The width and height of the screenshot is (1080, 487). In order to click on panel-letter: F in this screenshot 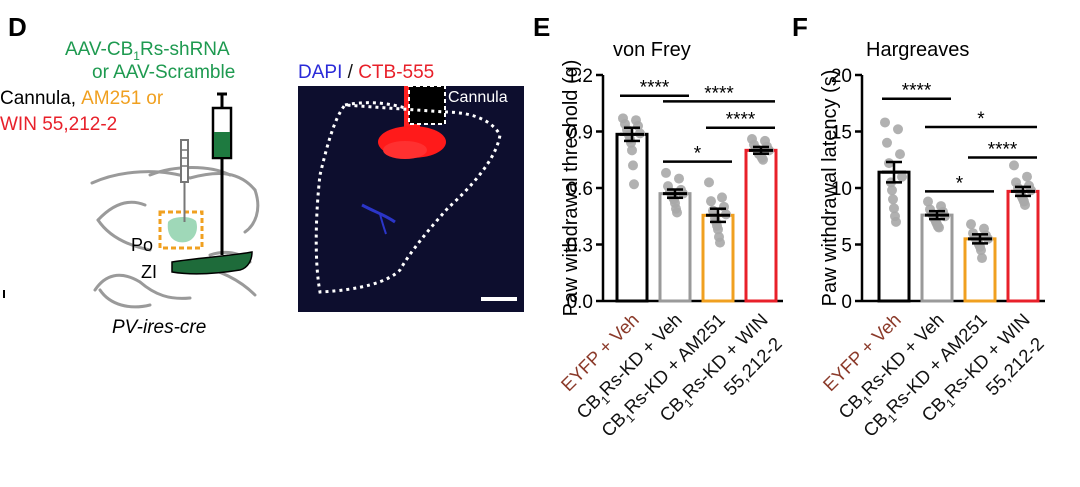, I will do `click(800, 27)`.